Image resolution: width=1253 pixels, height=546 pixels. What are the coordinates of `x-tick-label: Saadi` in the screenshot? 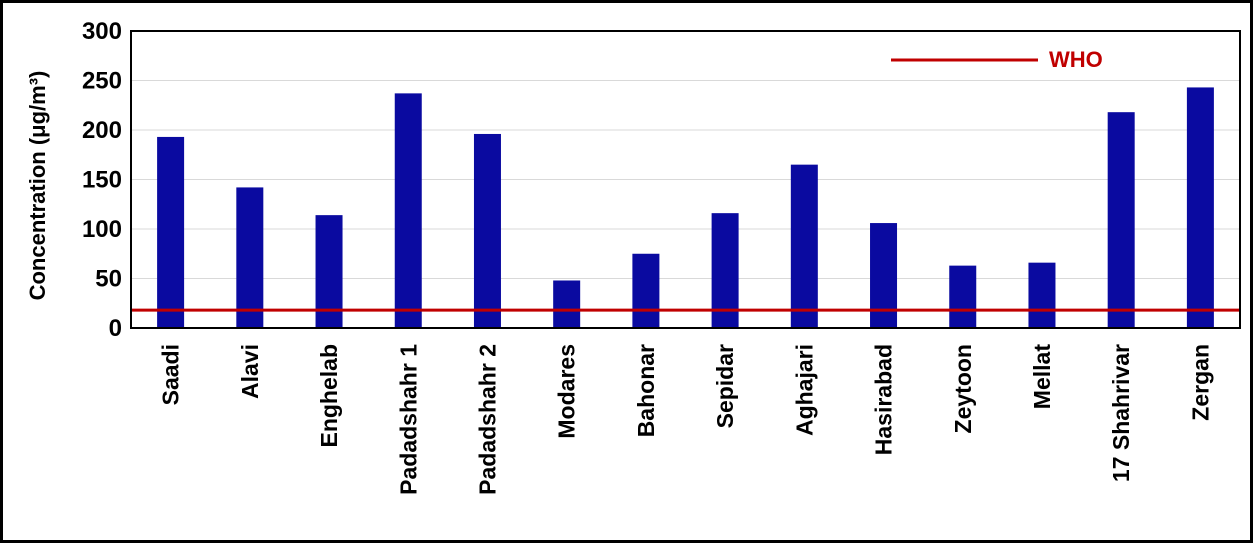 It's located at (171, 374).